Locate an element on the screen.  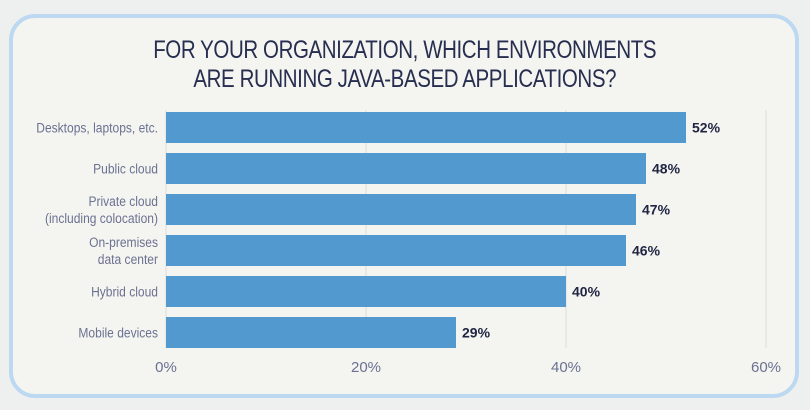
data-label: 40% is located at coordinates (586, 292).